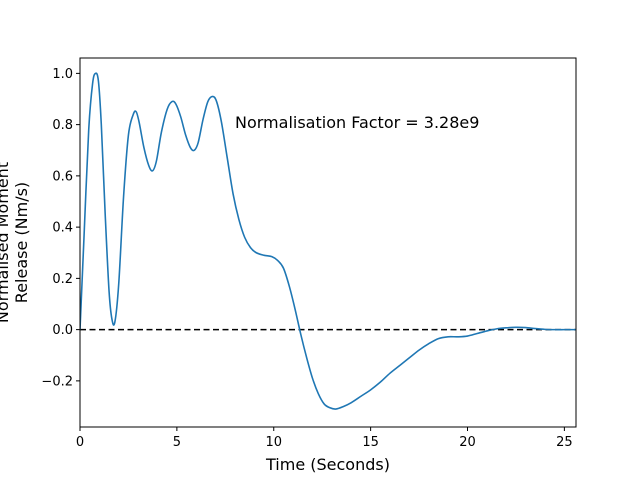  Describe the element at coordinates (62, 176) in the screenshot. I see `y-tick-label: 0.6` at that location.